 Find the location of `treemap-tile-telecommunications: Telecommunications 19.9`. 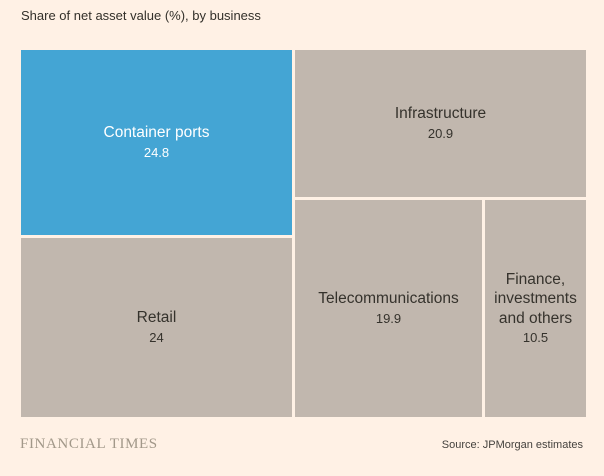

treemap-tile-telecommunications: Telecommunications 19.9 is located at coordinates (388, 308).